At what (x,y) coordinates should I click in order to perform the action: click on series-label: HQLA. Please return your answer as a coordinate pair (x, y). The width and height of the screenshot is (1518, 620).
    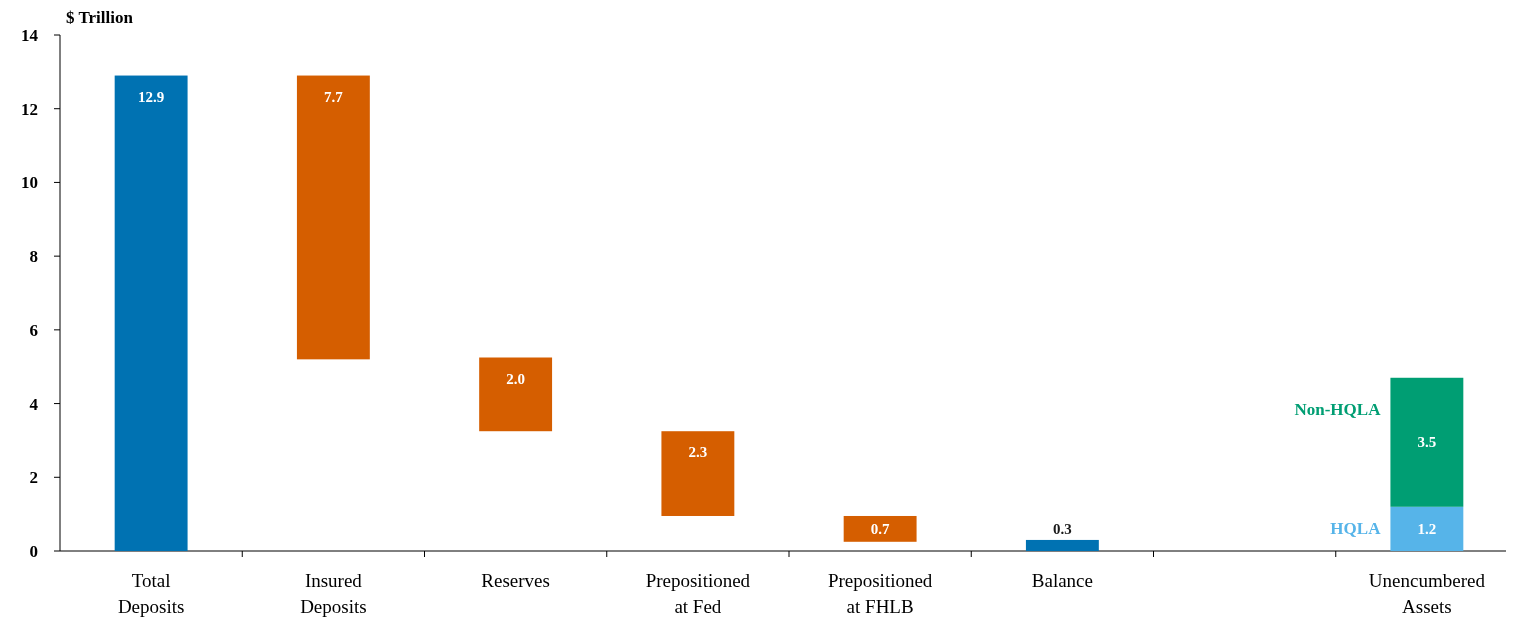
    Looking at the image, I should click on (1356, 528).